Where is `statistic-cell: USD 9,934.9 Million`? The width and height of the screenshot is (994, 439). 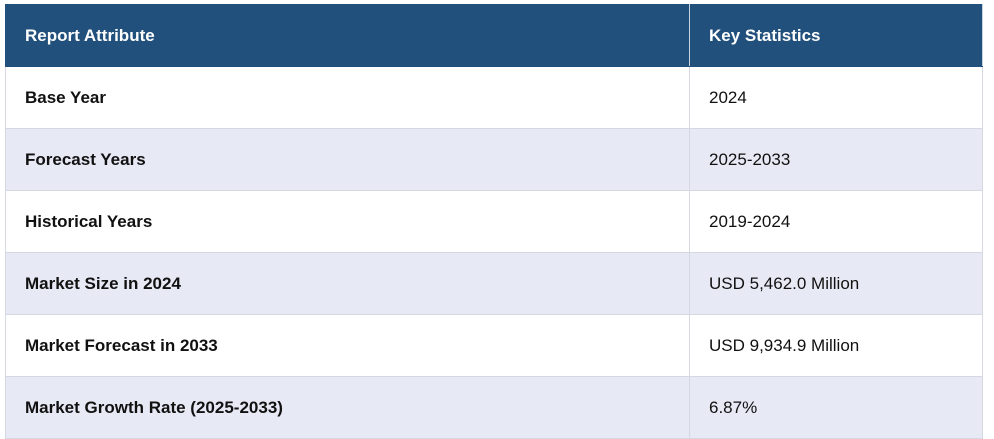
statistic-cell: USD 9,934.9 Million is located at coordinates (836, 345).